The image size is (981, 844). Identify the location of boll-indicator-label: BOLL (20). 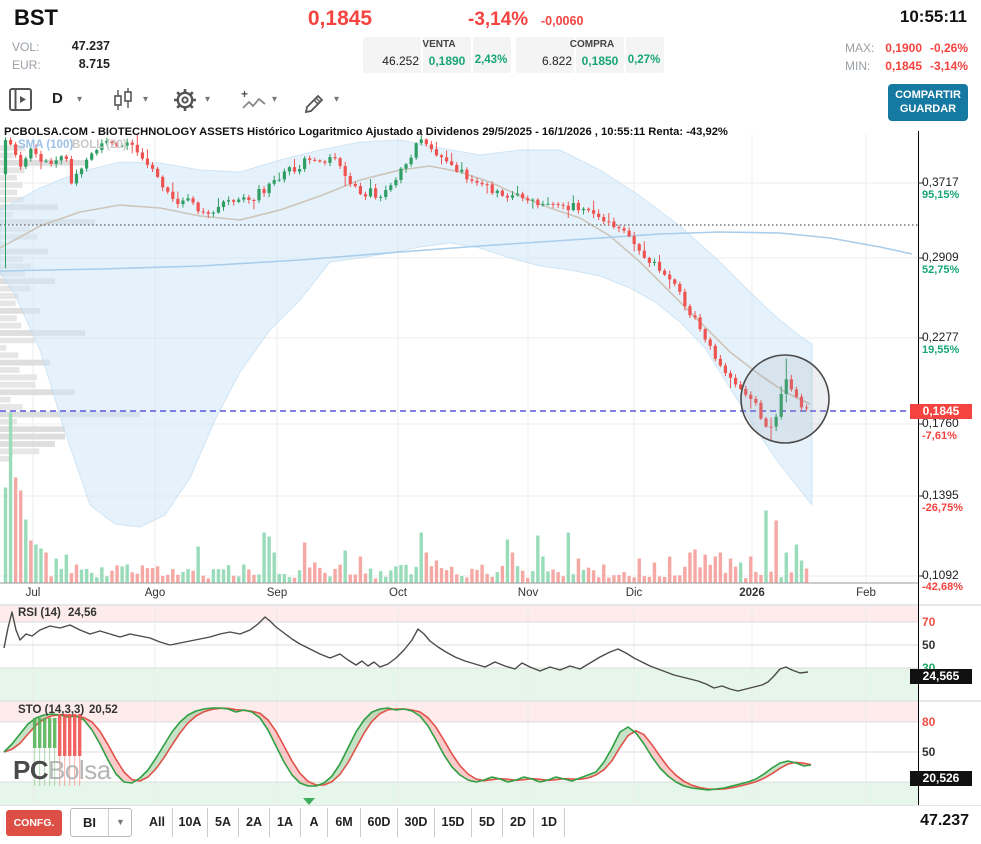
(99, 145).